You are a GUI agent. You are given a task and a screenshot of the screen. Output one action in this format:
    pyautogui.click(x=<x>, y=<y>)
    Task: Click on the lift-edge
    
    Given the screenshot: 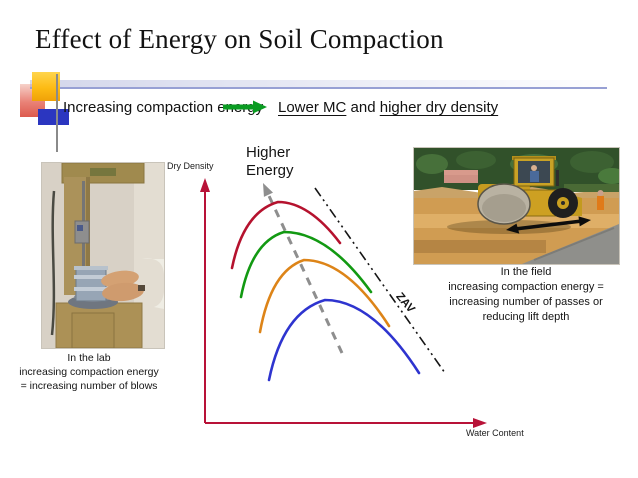 What is the action you would take?
    pyautogui.click(x=480, y=246)
    